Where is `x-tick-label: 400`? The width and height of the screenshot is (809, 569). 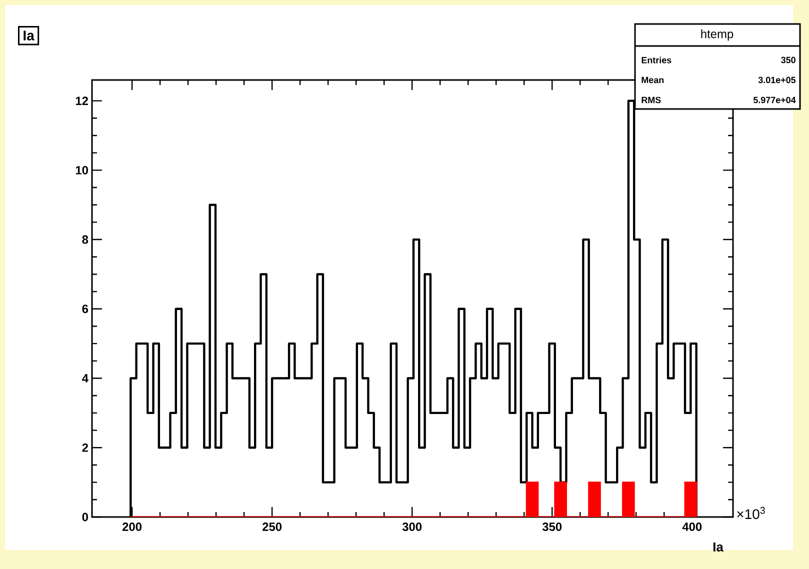 x-tick-label: 400 is located at coordinates (692, 526).